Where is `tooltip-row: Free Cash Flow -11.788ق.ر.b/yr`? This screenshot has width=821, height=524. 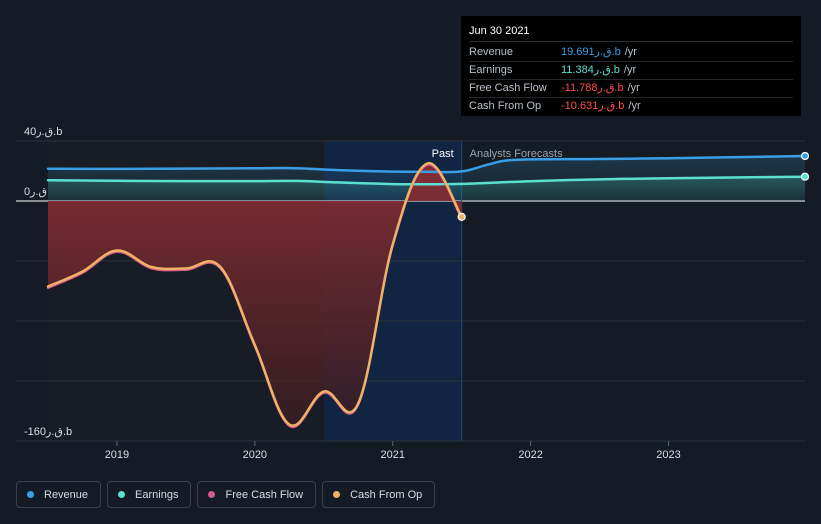 tooltip-row: Free Cash Flow -11.788ق.ر.b/yr is located at coordinates (631, 89).